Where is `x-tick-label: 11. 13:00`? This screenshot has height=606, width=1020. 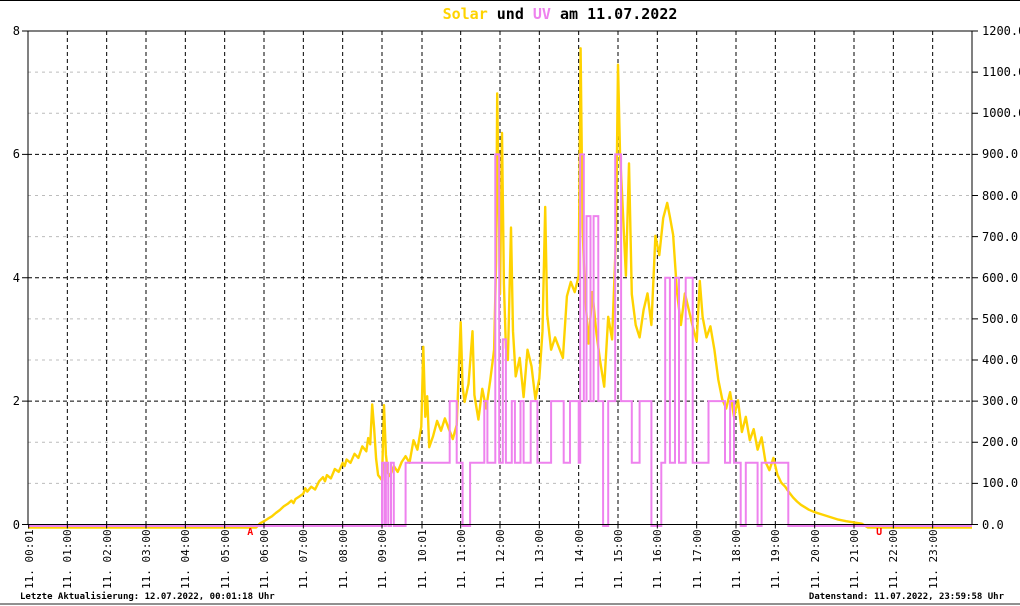
x-tick-label: 11. 13:00 is located at coordinates (540, 559).